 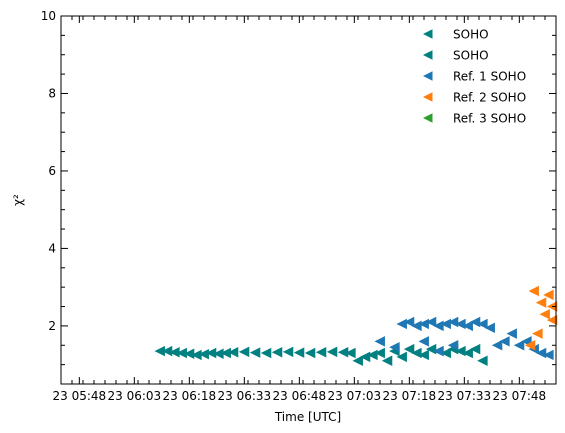 I want to click on x-tick-label: 23 06:48, so click(x=299, y=396).